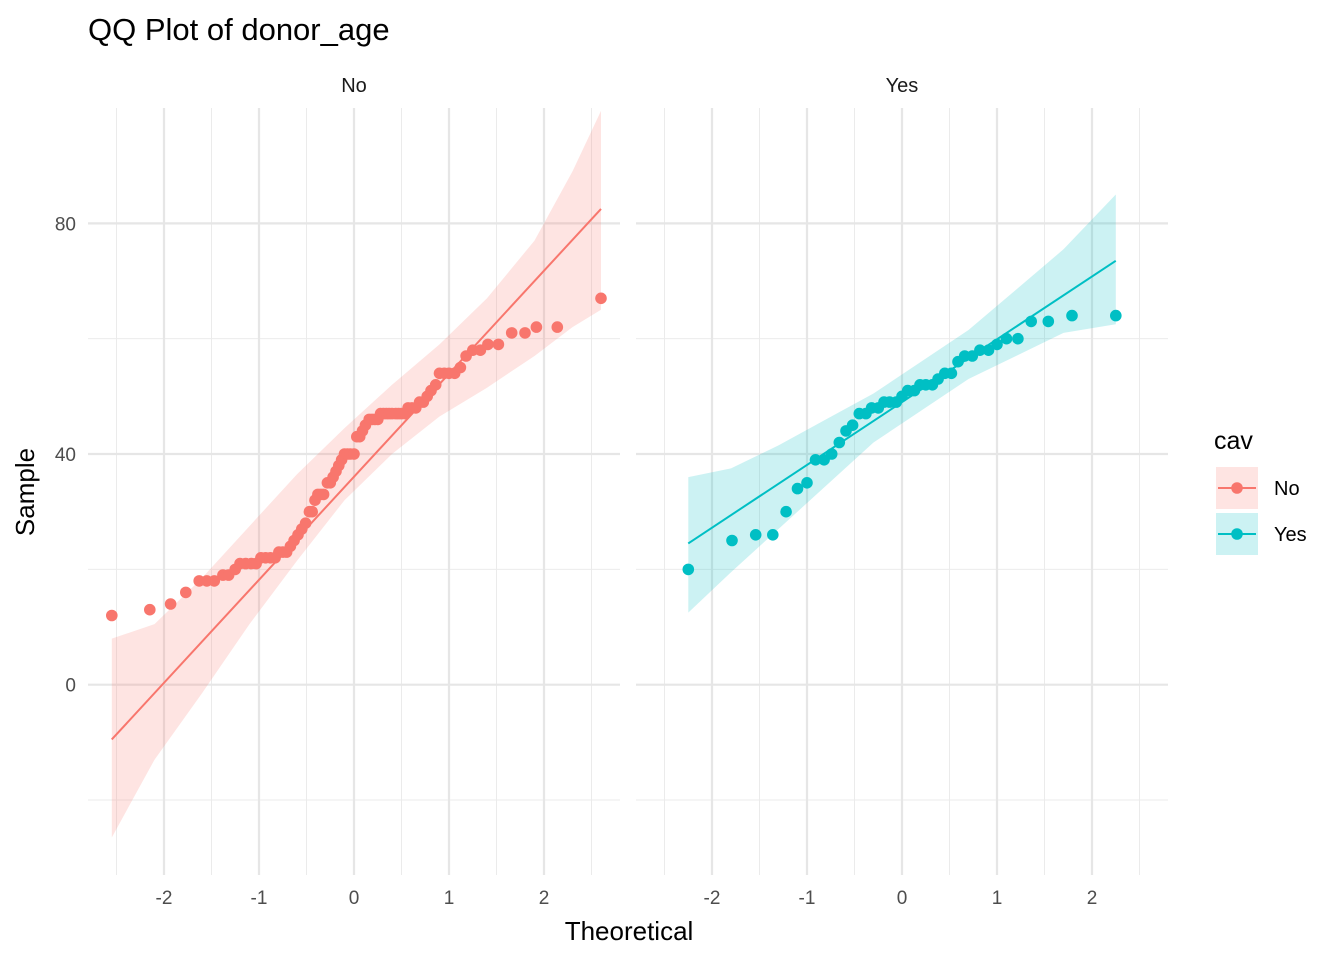 The width and height of the screenshot is (1344, 960). Describe the element at coordinates (1261, 511) in the screenshot. I see `legend-keys: No Yes` at that location.